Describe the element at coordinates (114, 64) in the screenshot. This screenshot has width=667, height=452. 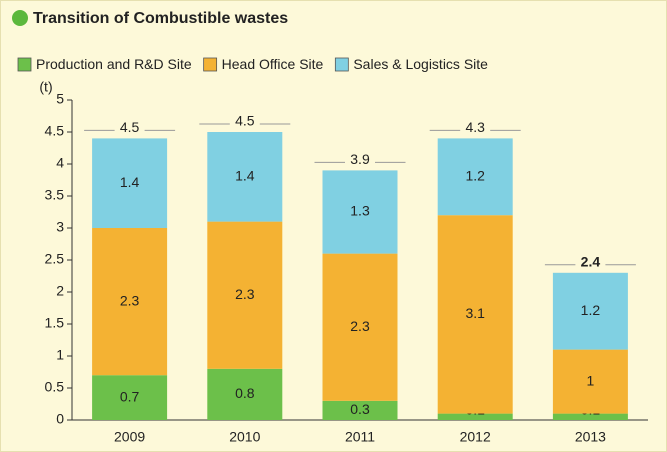
I see `legend-label: Production and R&D Site` at that location.